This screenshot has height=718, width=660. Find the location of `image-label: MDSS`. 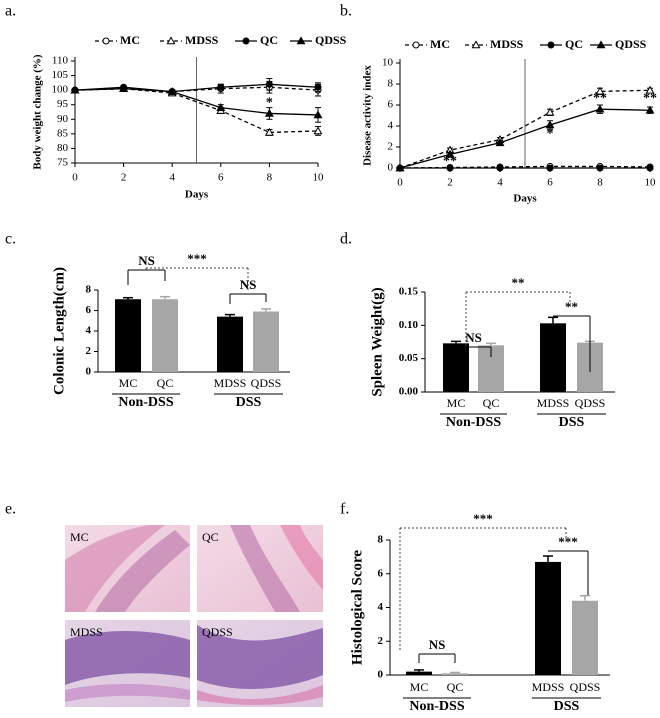

image-label: MDSS is located at coordinates (86, 632).